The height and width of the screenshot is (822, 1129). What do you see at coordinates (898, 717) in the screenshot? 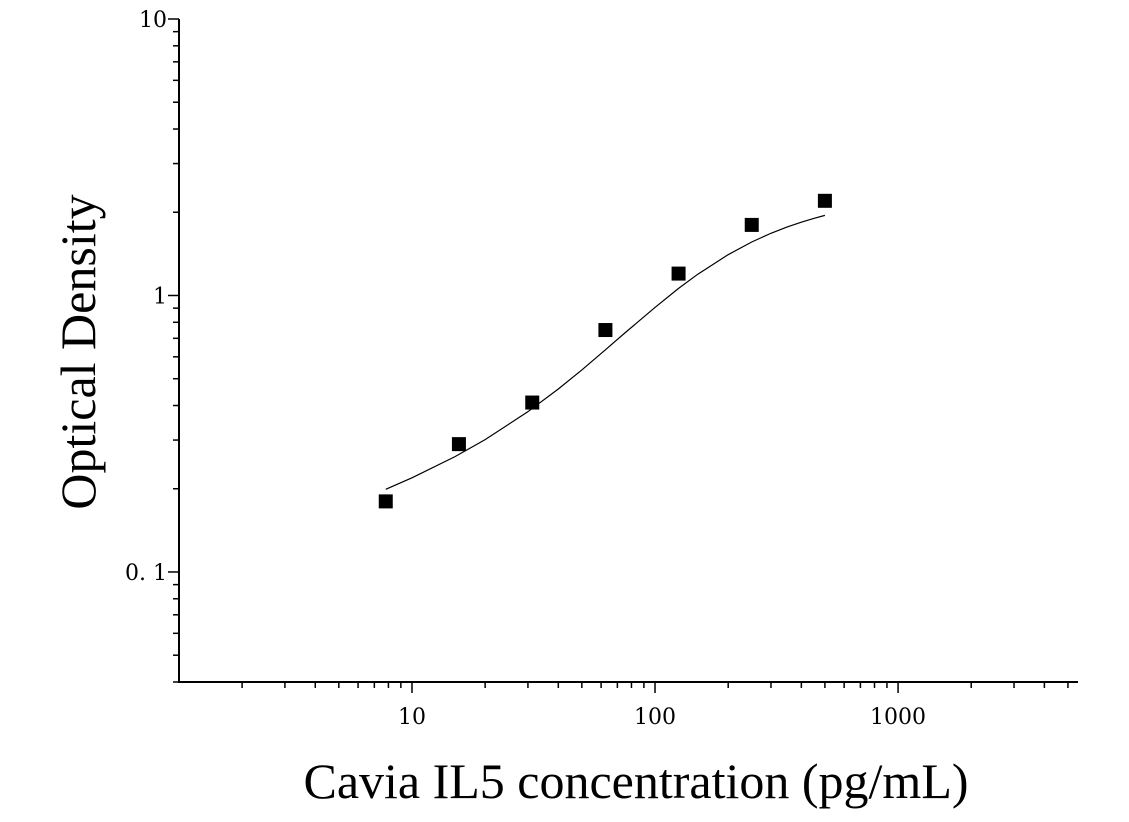
I see `x-tick-label: 1000` at bounding box center [898, 717].